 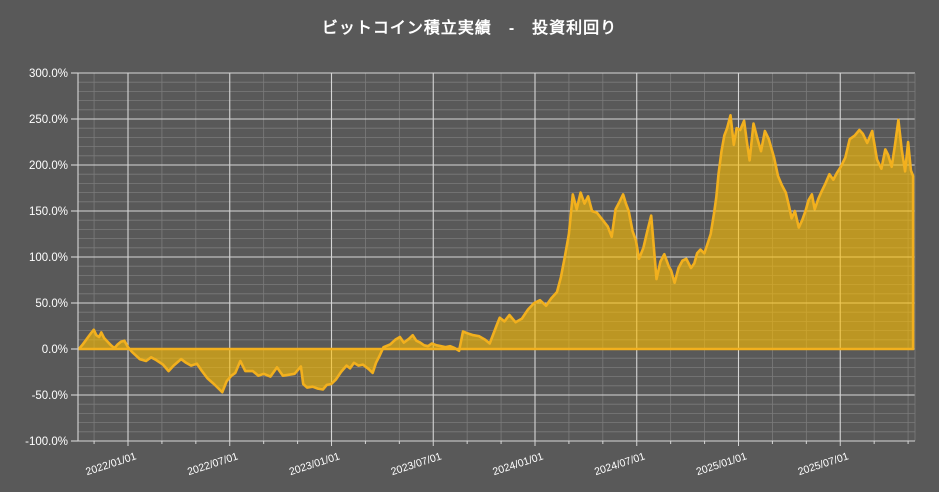 What do you see at coordinates (213, 464) in the screenshot?
I see `x-axis-tick-label: 2022/07/01` at bounding box center [213, 464].